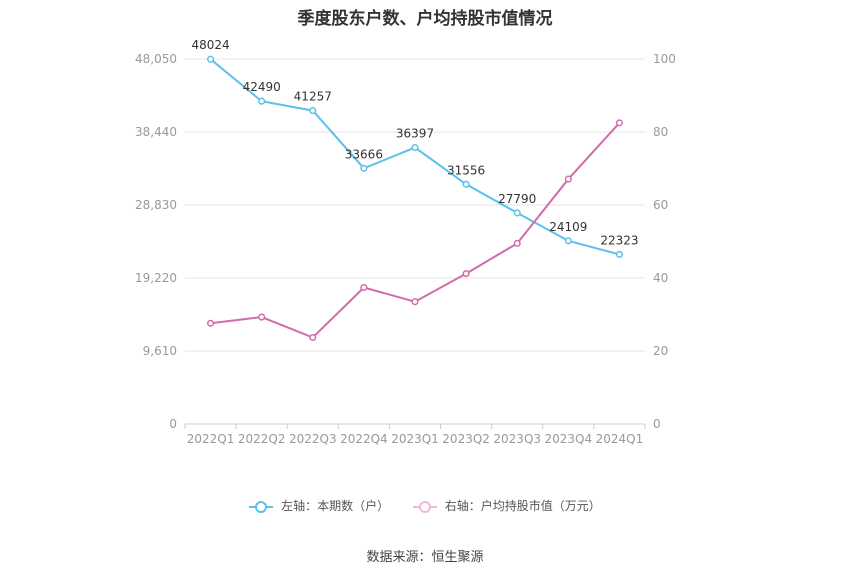  Describe the element at coordinates (313, 439) in the screenshot. I see `x-tick-label: 2022Q3` at that location.